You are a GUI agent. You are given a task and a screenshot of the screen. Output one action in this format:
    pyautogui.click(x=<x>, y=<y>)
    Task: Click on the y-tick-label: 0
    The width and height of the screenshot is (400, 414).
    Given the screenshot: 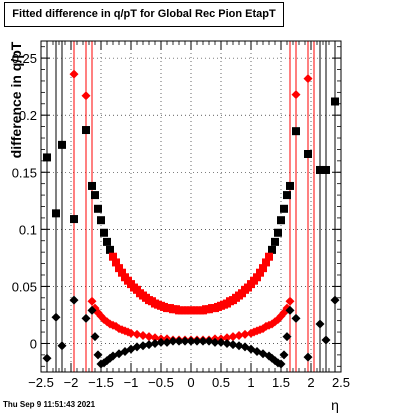 What is the action you would take?
    pyautogui.click(x=33, y=343)
    